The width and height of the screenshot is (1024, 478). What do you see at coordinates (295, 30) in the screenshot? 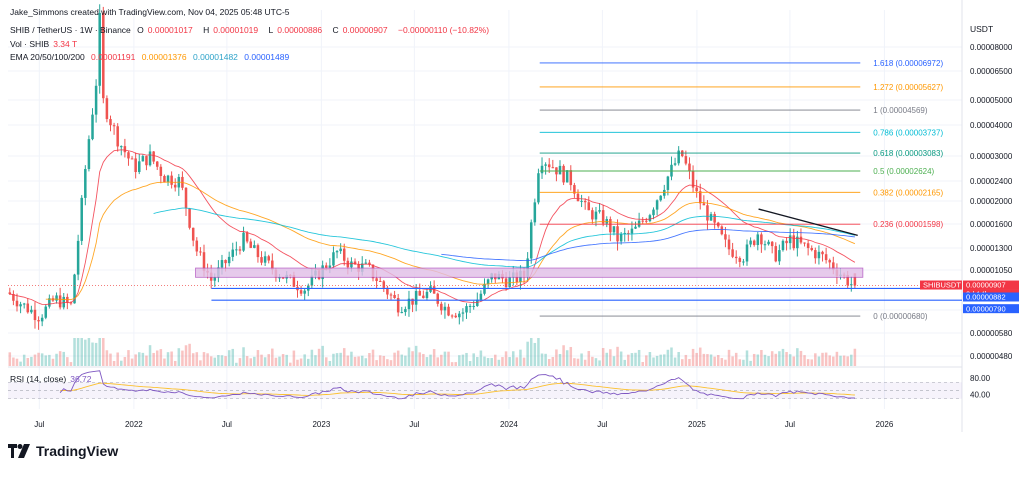
I see `ohlc-low: L 0.00000886` at bounding box center [295, 30].